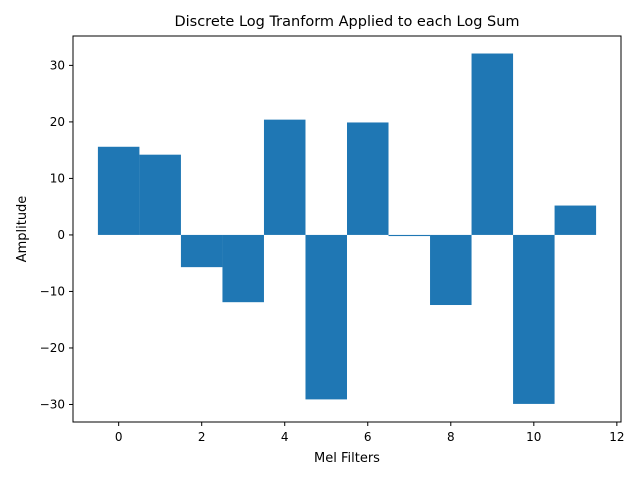 This screenshot has height=485, width=640. What do you see at coordinates (22, 229) in the screenshot?
I see `y-axis-label: Amplitude` at bounding box center [22, 229].